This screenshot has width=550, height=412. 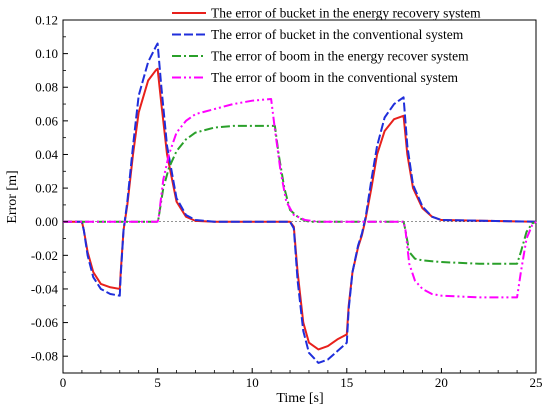 I want to click on x-tick-label: 5, so click(x=157, y=382).